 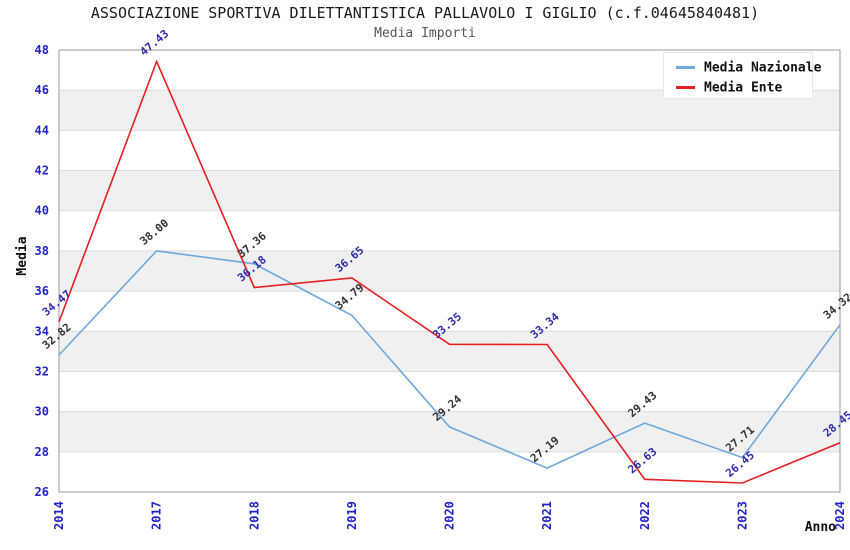 I want to click on legend-swatch-media-ente-icon, so click(x=685, y=87).